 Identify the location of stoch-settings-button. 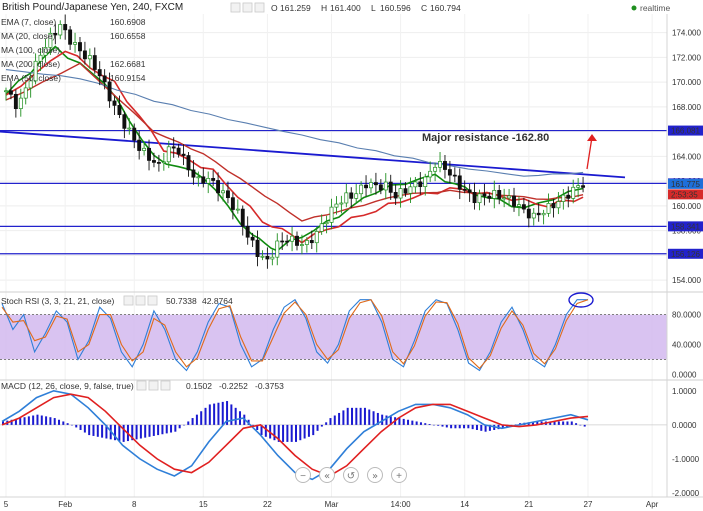
(128, 300).